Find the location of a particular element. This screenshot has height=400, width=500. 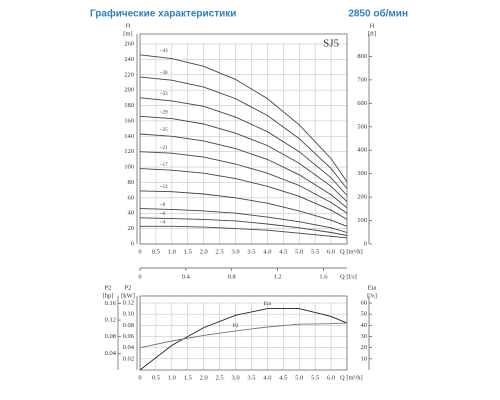

y-tick-label: 0.08 is located at coordinates (128, 325).